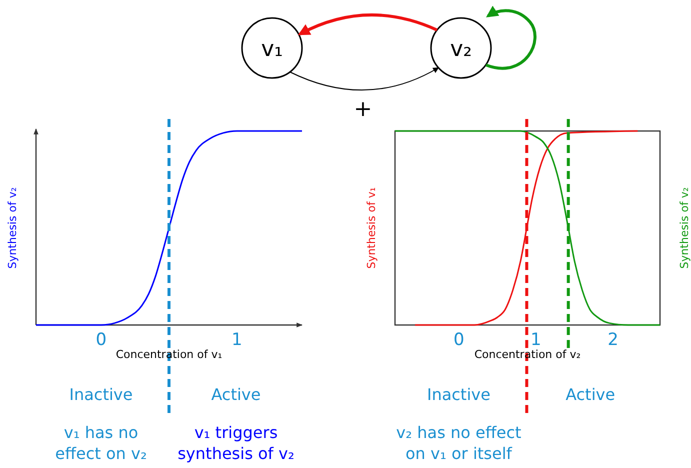  I want to click on text: v₂, so click(461, 49).